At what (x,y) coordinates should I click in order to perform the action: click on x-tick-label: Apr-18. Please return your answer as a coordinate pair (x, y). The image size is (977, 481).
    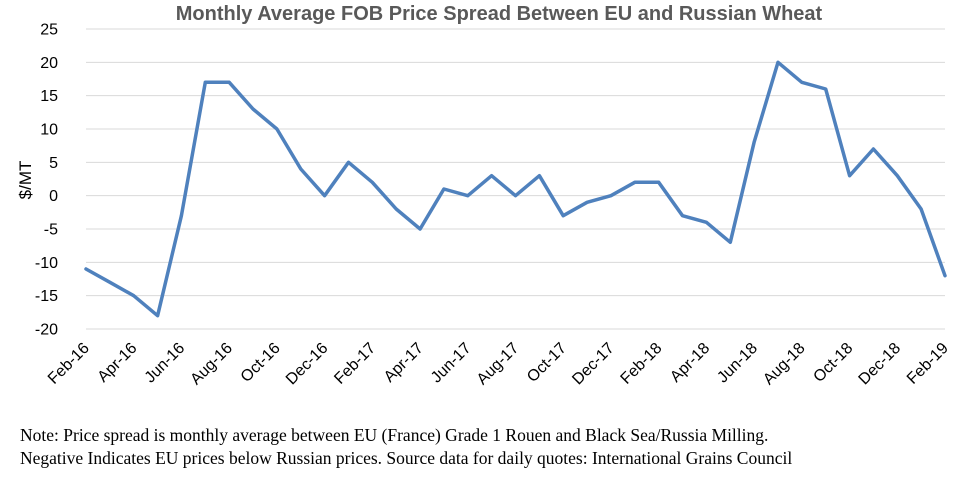
    Looking at the image, I should click on (690, 363).